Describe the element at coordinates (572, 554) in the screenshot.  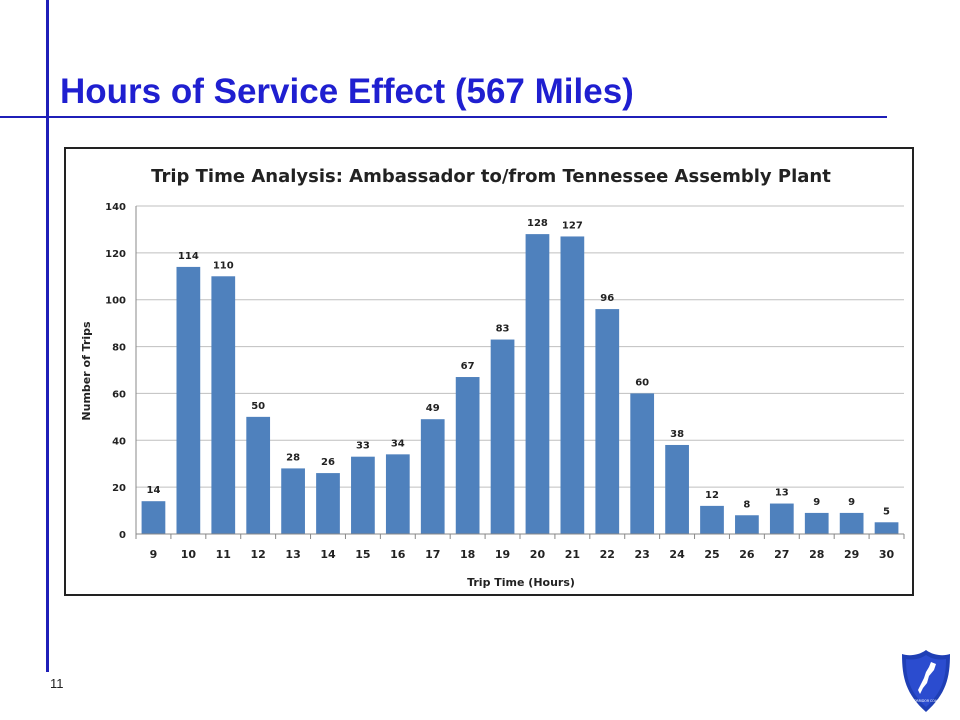
I see `x-tick-label: 21` at that location.